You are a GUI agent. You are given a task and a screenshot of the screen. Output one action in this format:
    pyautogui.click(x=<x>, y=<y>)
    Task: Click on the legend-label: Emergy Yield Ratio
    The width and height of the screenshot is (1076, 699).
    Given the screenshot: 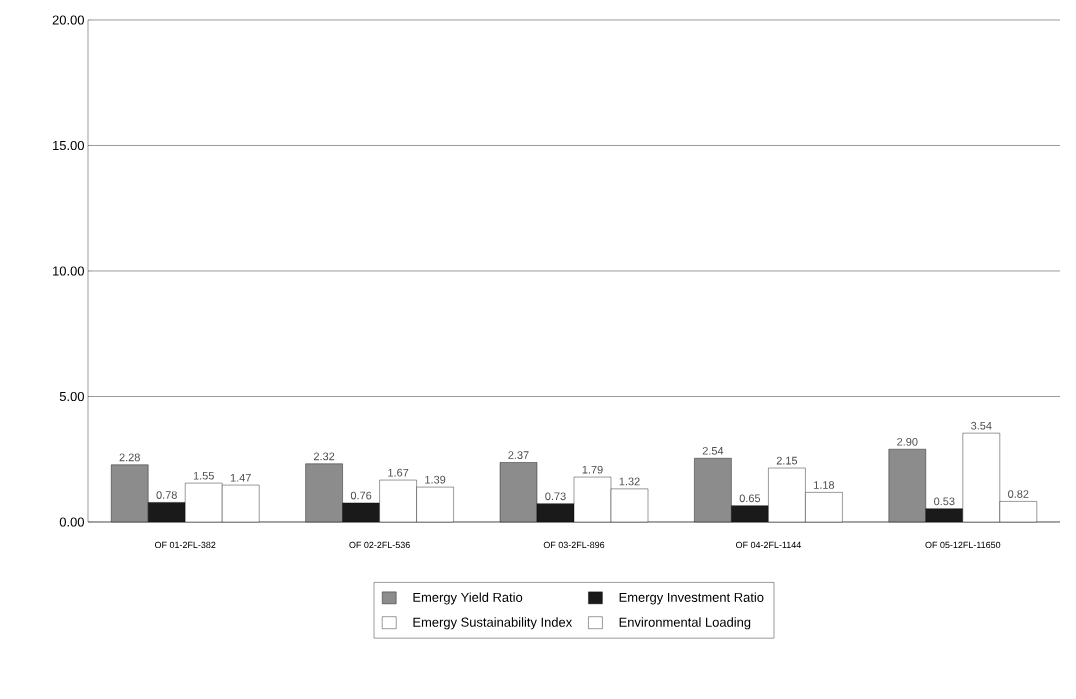 What is the action you would take?
    pyautogui.click(x=468, y=598)
    